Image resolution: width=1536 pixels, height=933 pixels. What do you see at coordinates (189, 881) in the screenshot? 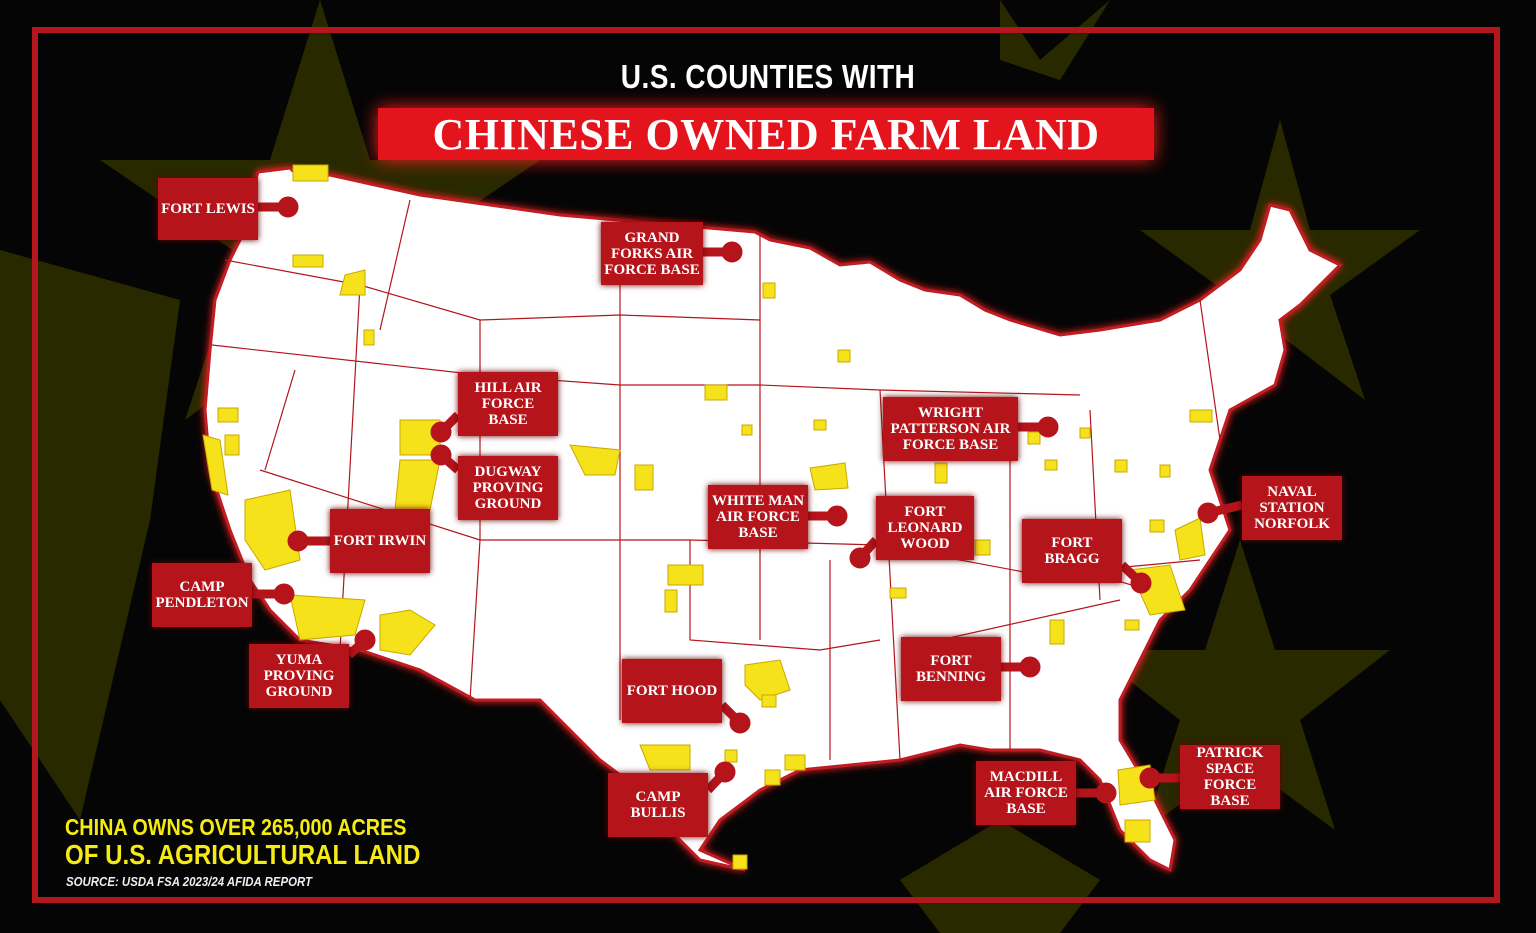
I see `source-note: SOURCE: USDA FSA 2023/24 AFIDA REPORT` at bounding box center [189, 881].